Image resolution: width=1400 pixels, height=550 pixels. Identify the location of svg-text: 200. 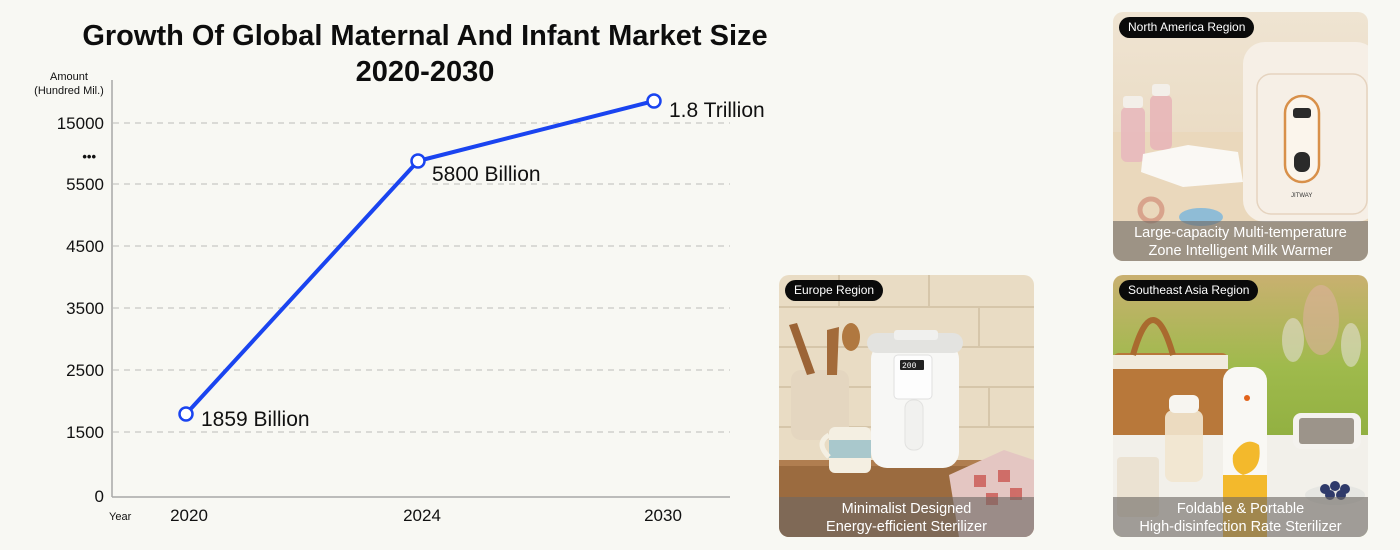
(909, 366).